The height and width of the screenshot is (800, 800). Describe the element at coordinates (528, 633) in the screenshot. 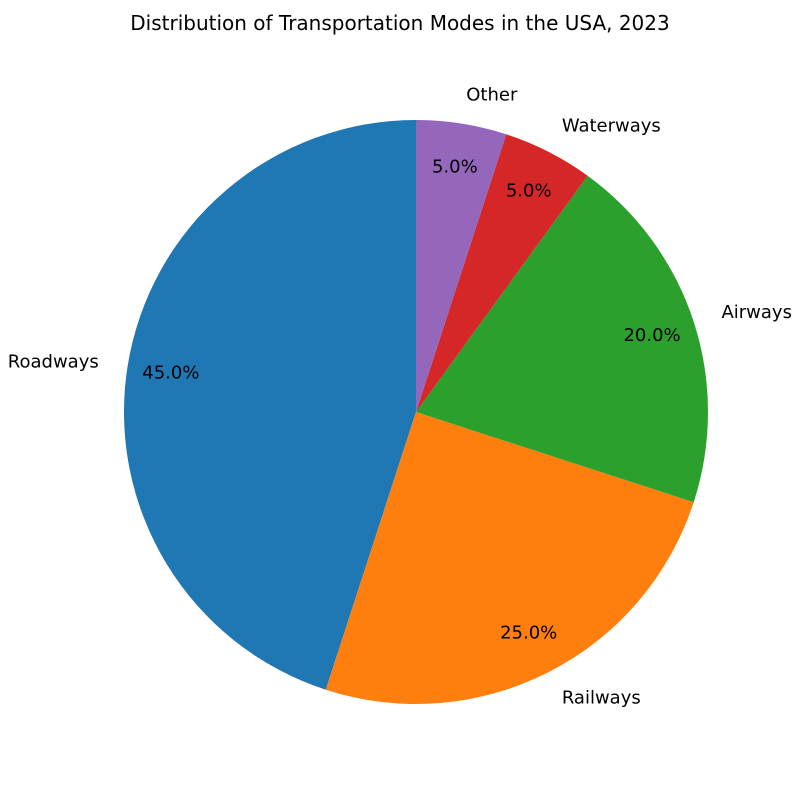

I see `value-label-railways: 25.0%` at that location.